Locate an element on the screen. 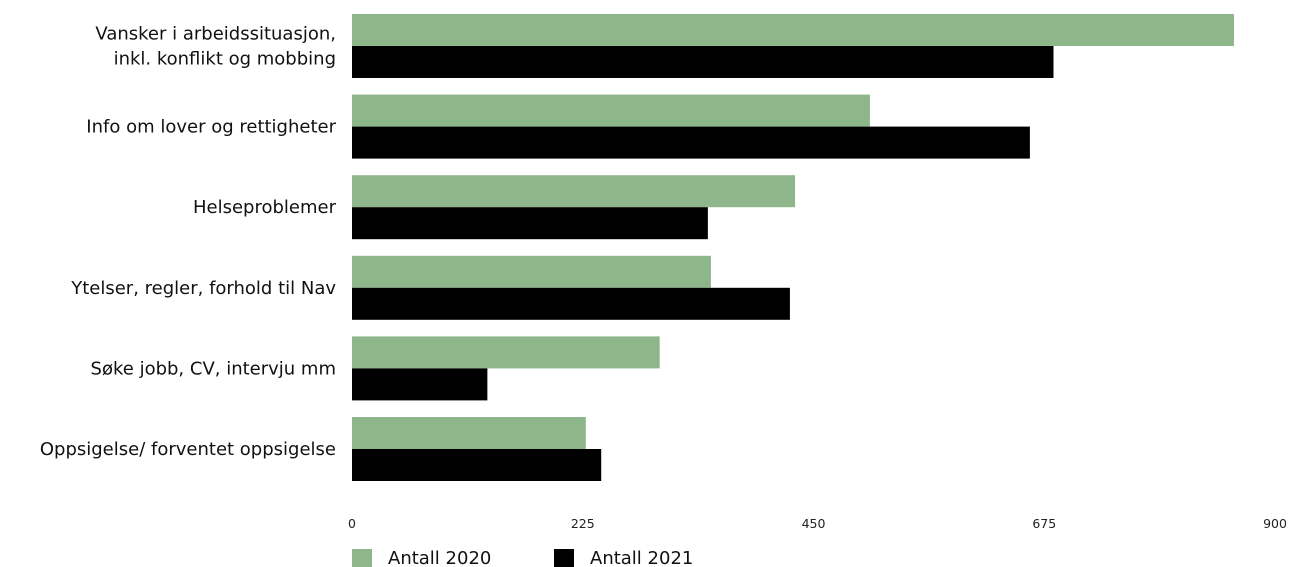 This screenshot has width=1291, height=567. category-label: Oppsigelse/ forventet oppsigelse is located at coordinates (188, 449).